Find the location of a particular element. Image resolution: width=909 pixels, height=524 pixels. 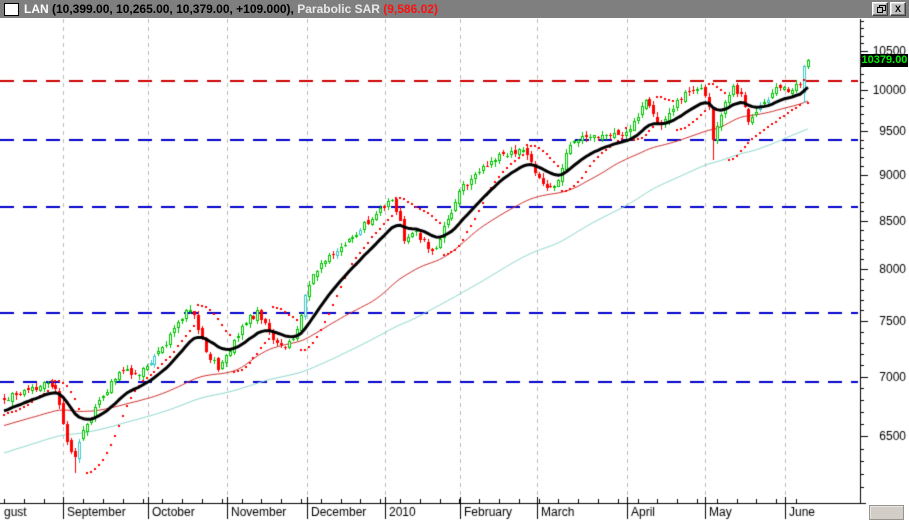

close-icon: X is located at coordinates (897, 8).